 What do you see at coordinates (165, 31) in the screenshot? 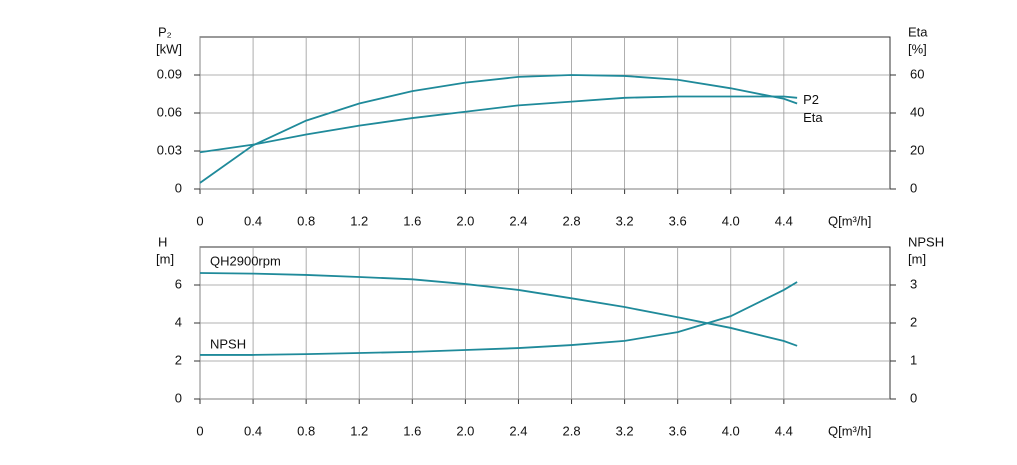
I see `y-axis-label: P₂` at bounding box center [165, 31].